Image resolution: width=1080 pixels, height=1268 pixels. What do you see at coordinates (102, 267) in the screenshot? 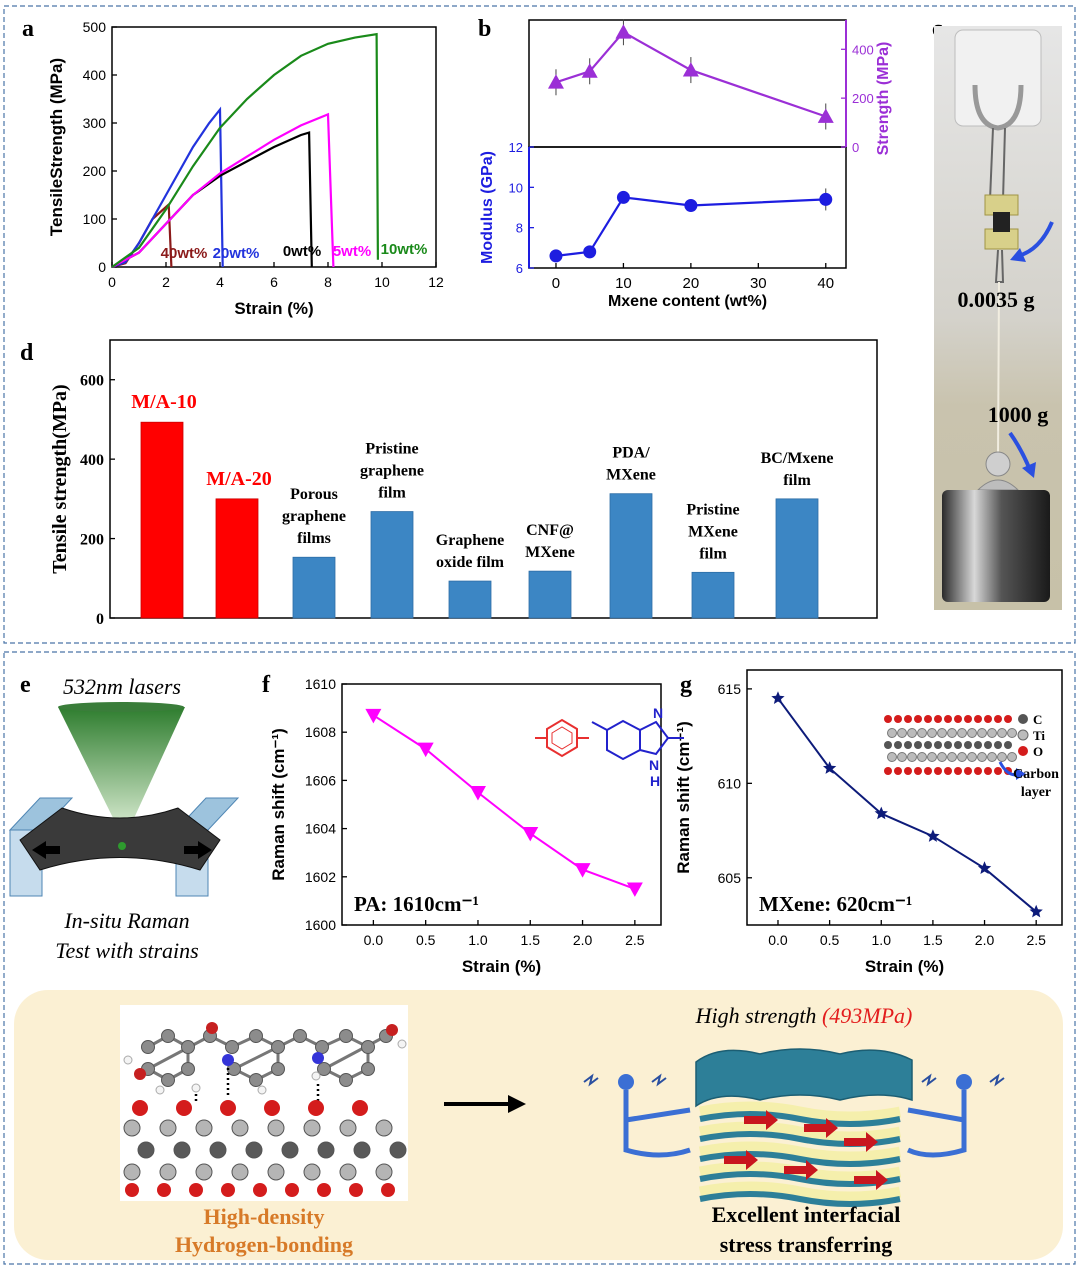
I see `y-tick-label-a: 0` at bounding box center [102, 267].